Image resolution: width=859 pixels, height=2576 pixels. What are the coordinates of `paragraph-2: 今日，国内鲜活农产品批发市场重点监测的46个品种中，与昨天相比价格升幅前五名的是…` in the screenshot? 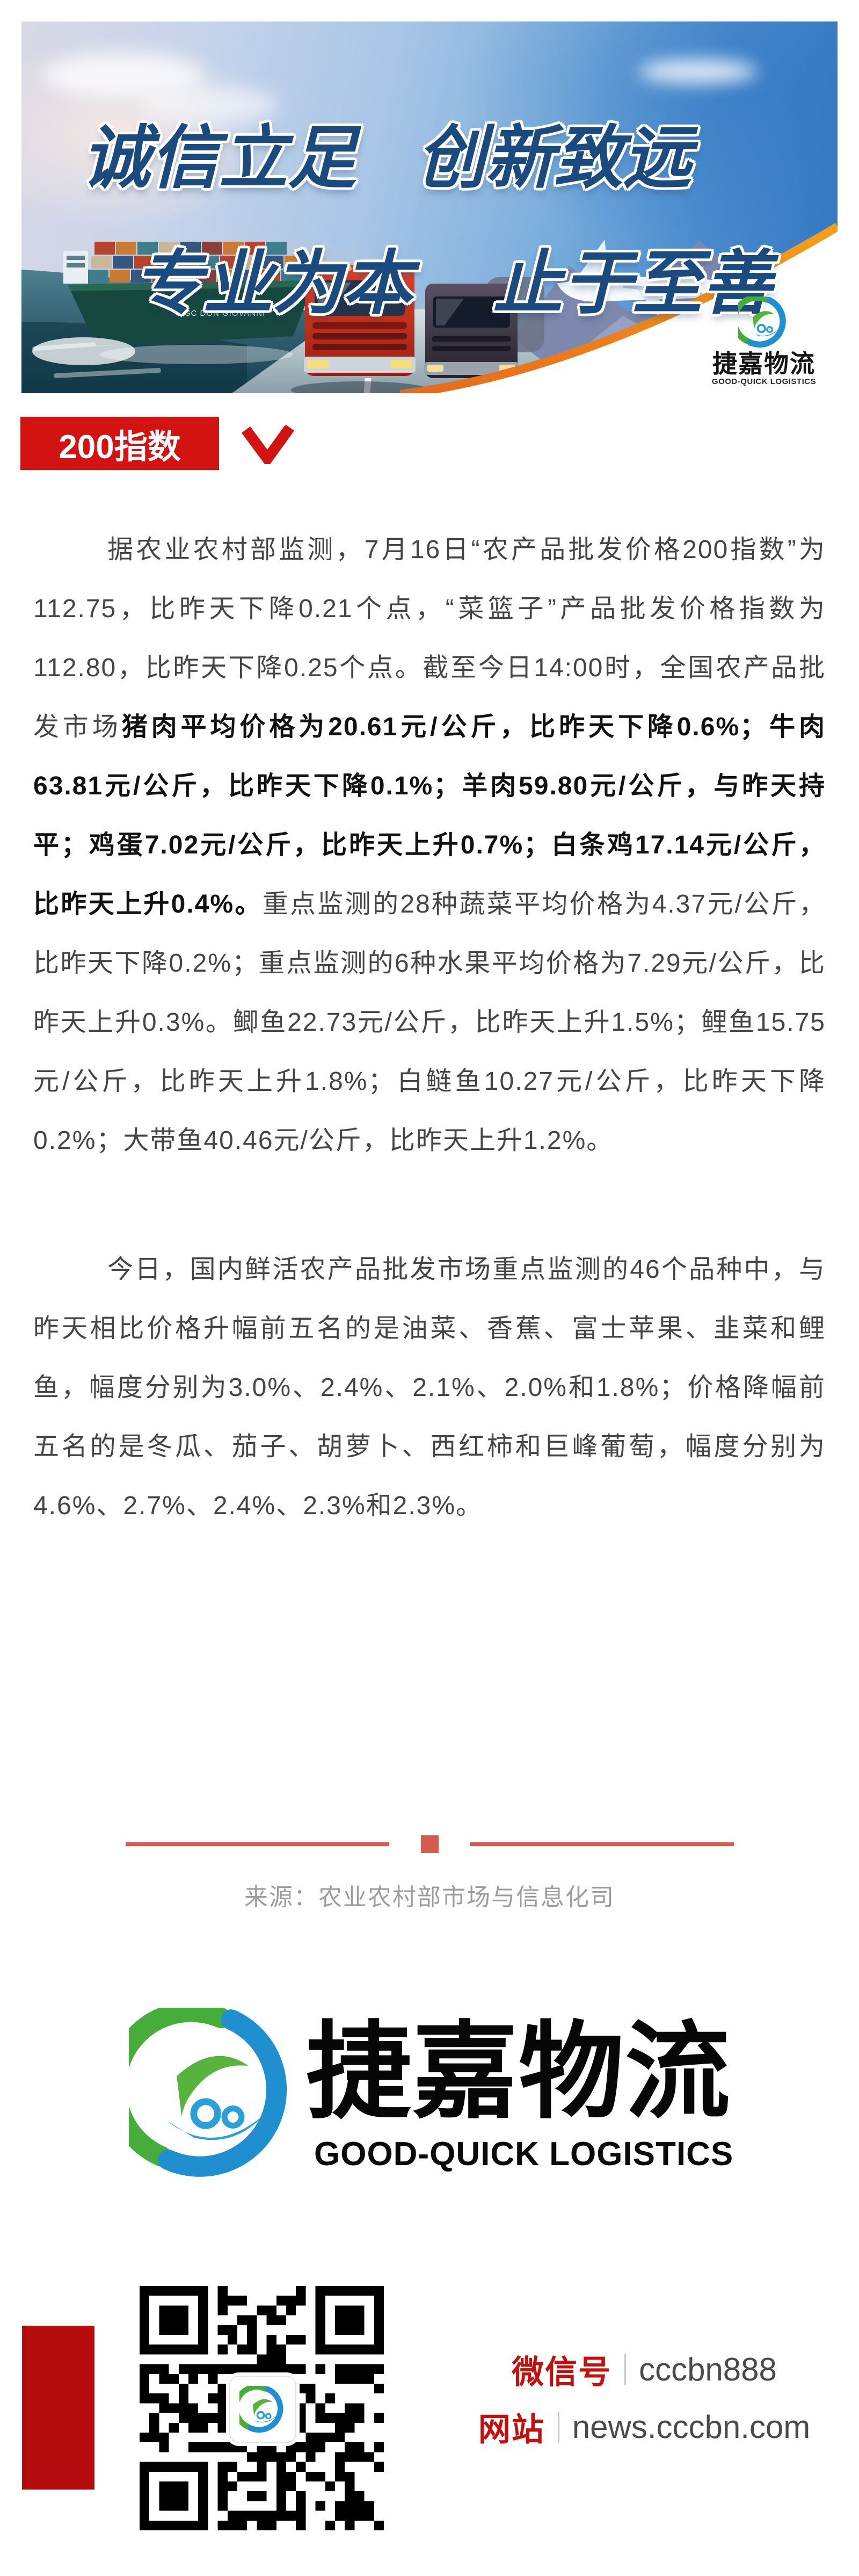 It's located at (429, 1387).